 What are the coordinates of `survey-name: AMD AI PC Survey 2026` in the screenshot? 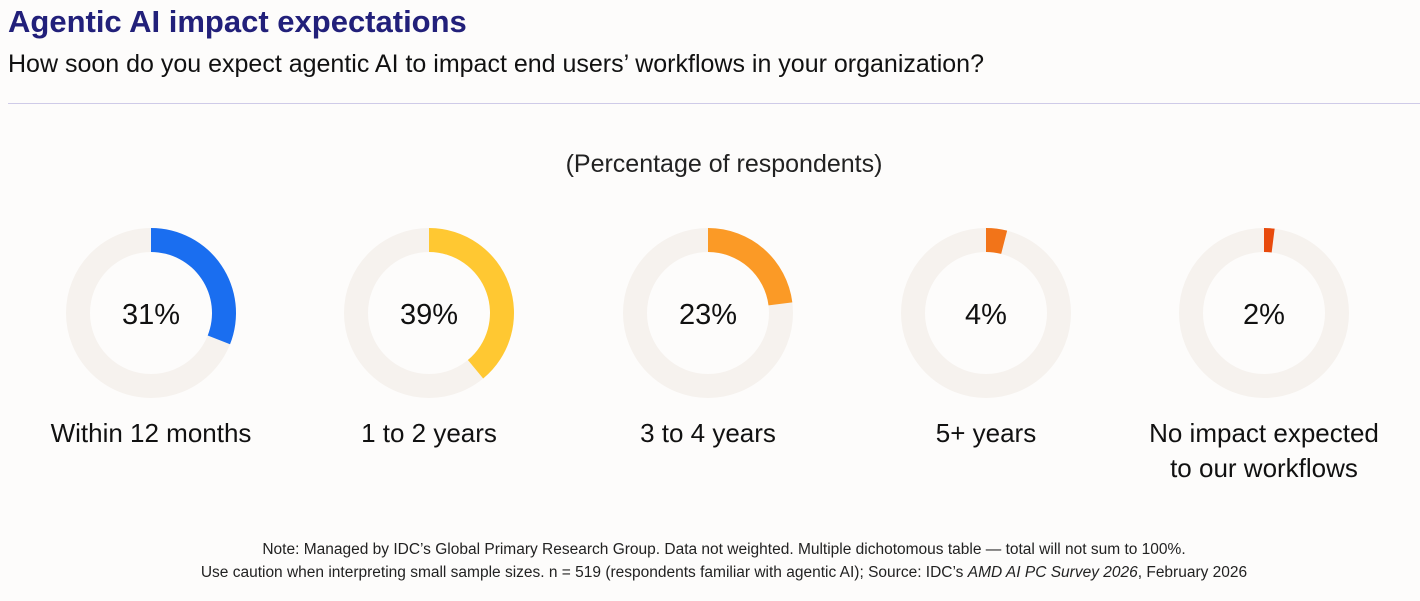 It's located at (1052, 572).